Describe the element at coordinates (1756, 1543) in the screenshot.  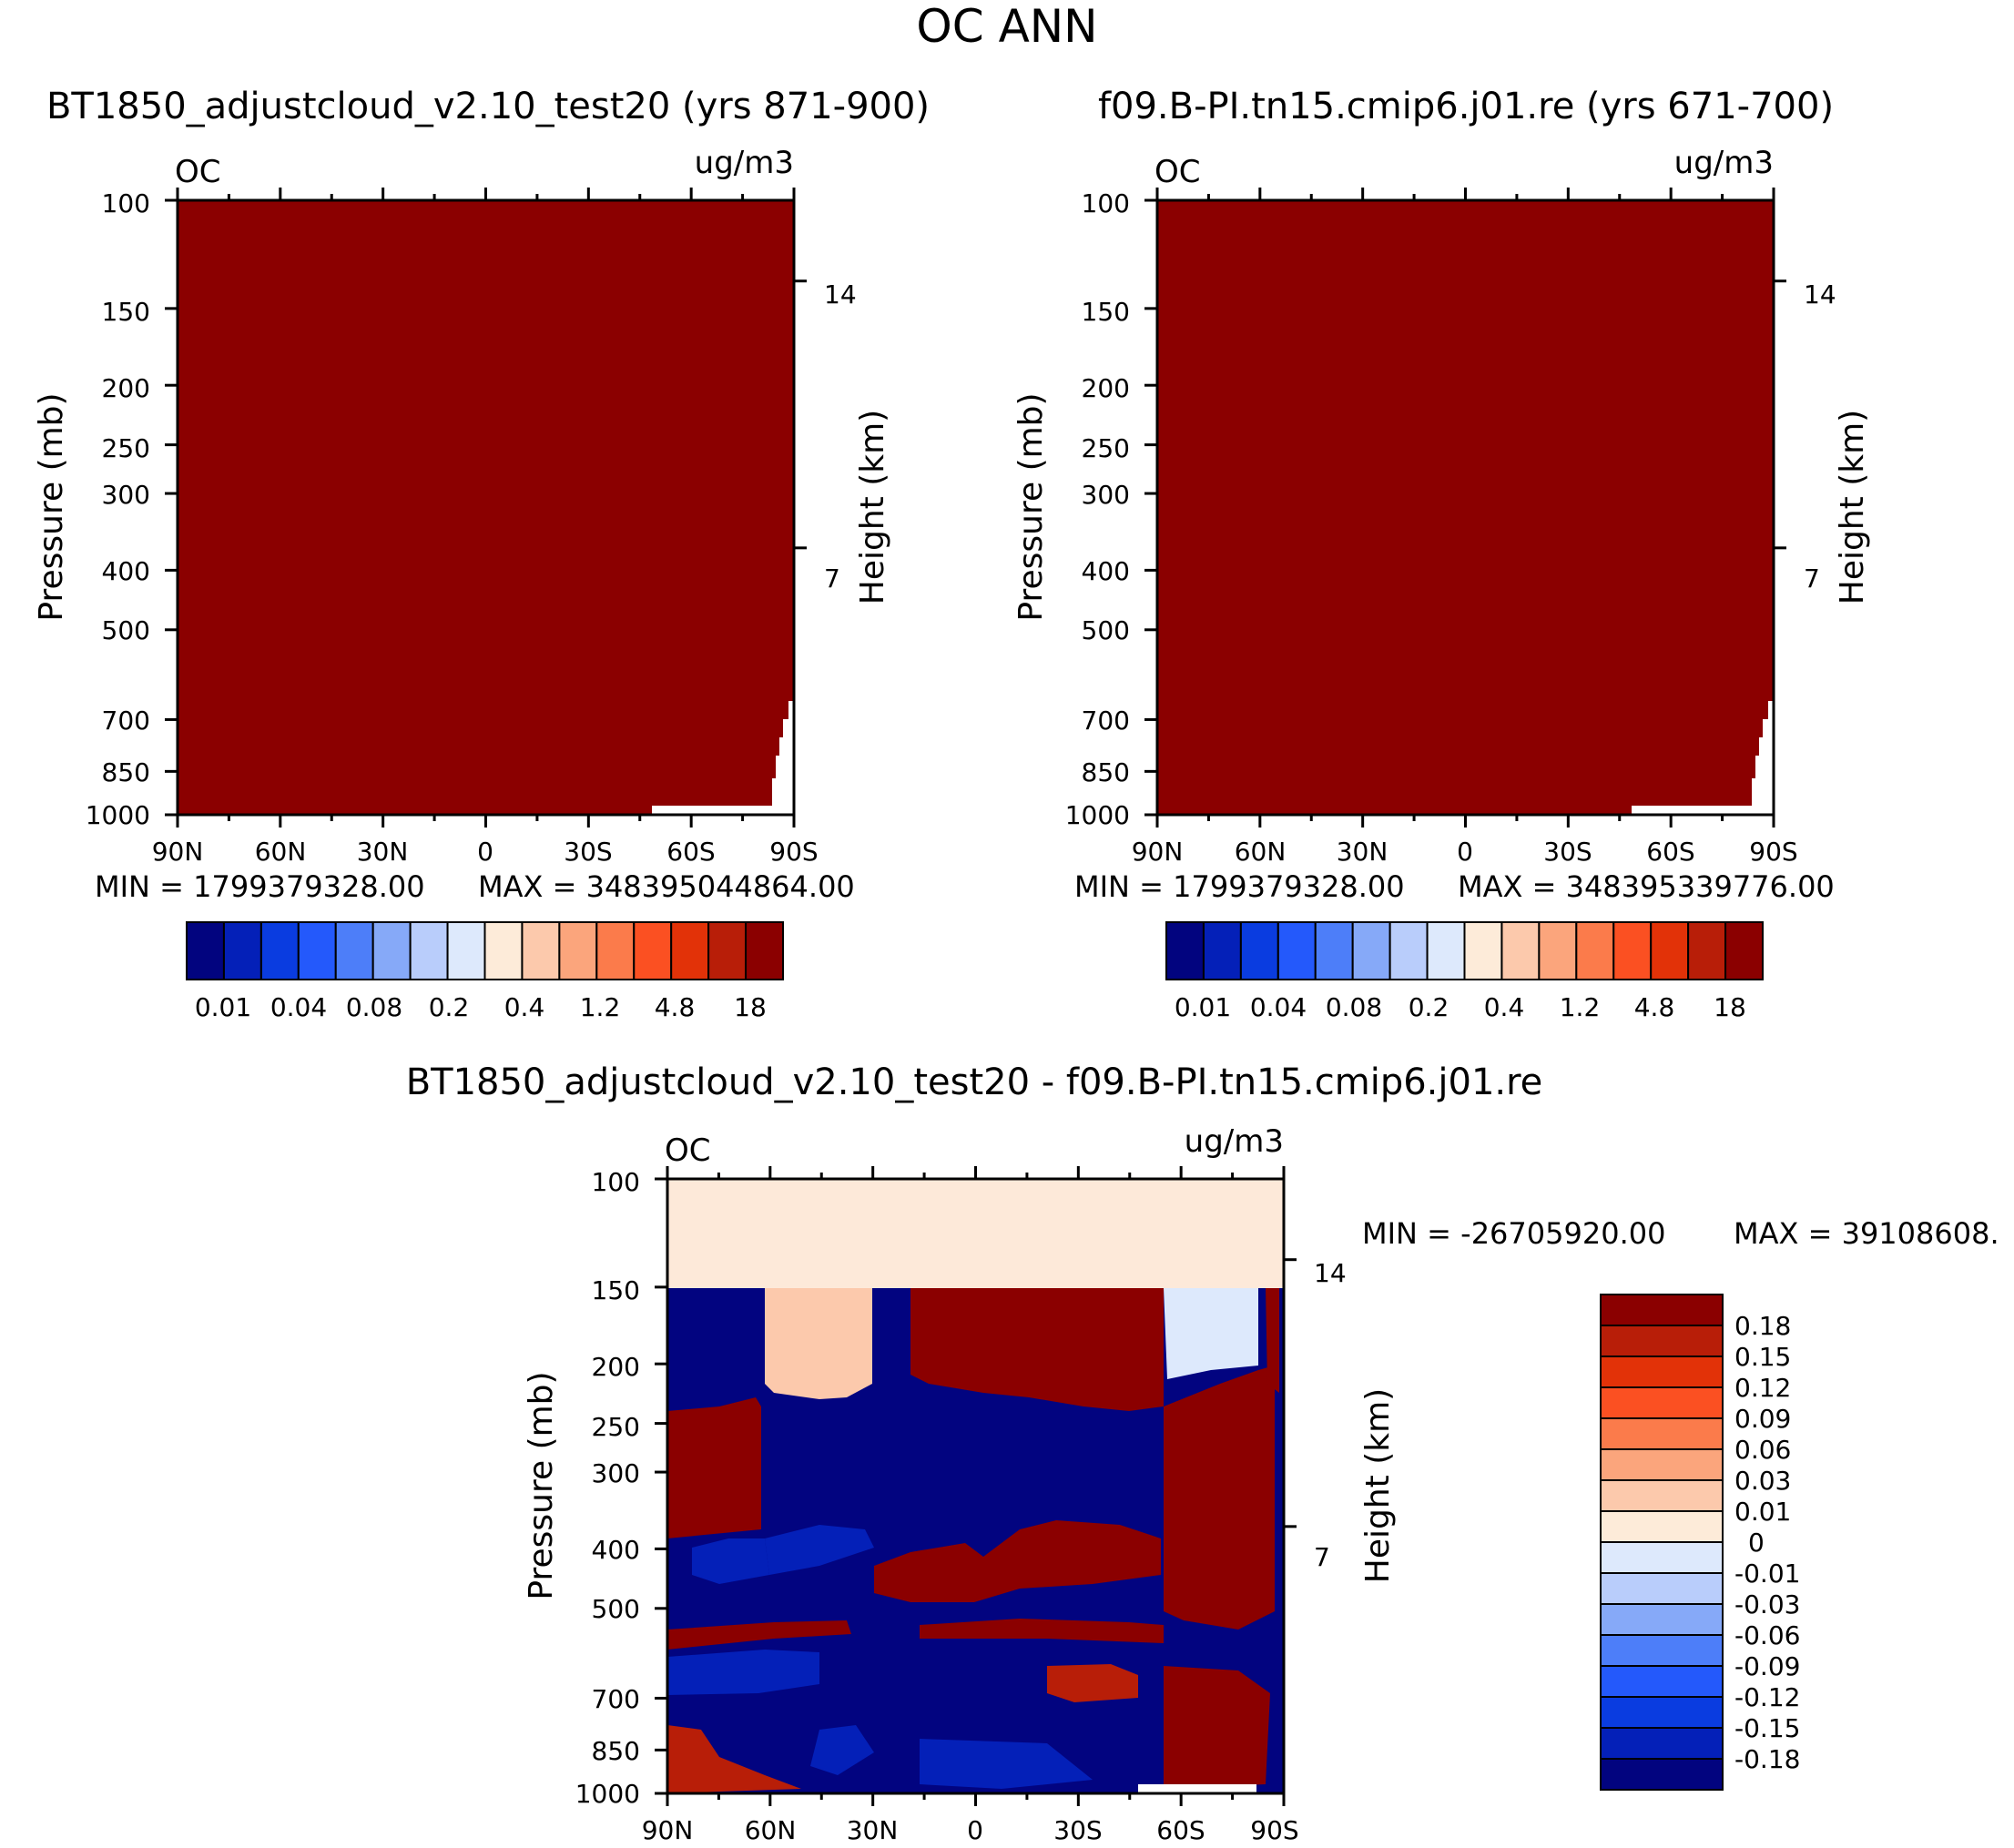
I see `colorbar-label: 0` at that location.